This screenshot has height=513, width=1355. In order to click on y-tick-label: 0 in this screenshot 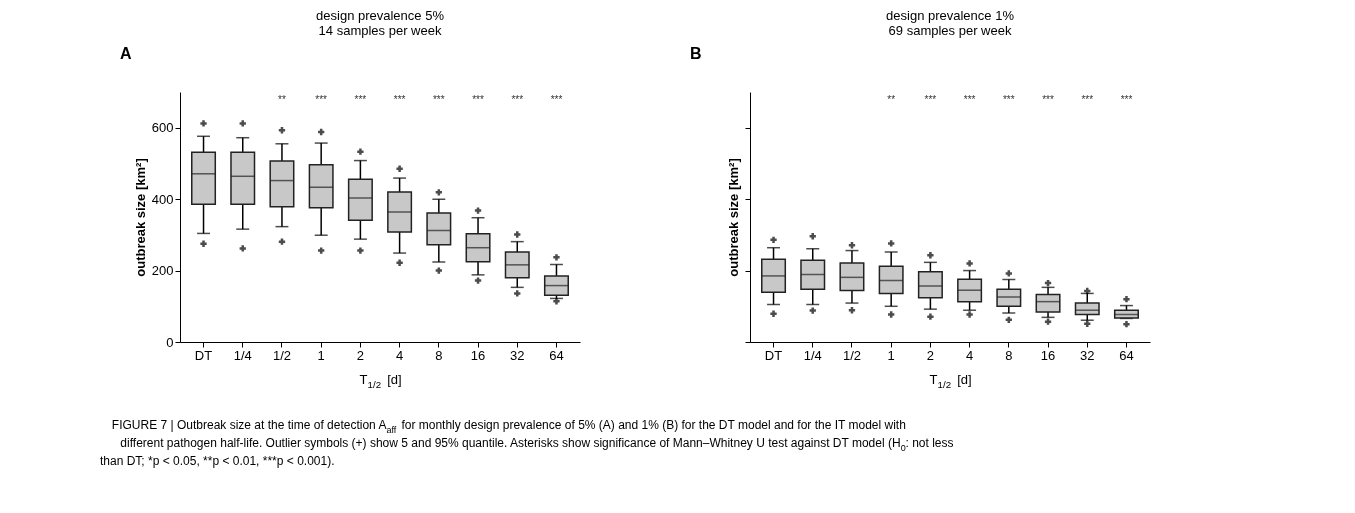, I will do `click(170, 342)`.